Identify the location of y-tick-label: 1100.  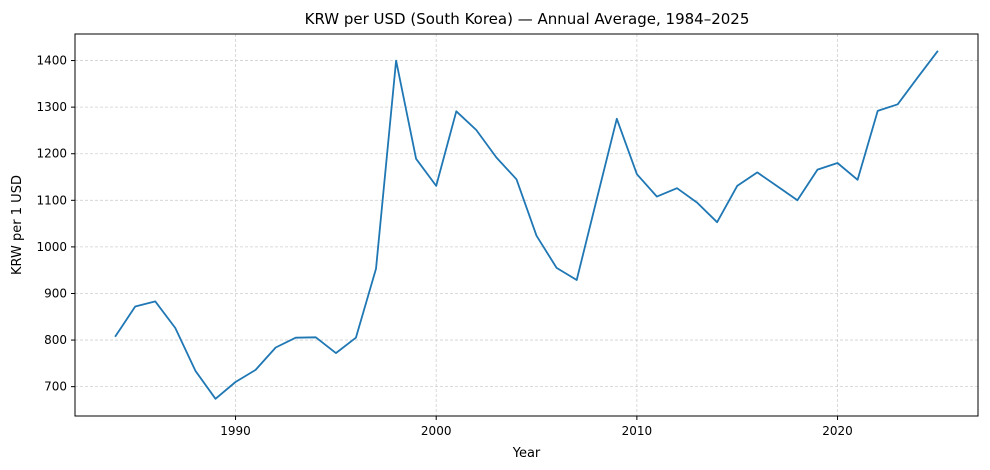
(51, 200).